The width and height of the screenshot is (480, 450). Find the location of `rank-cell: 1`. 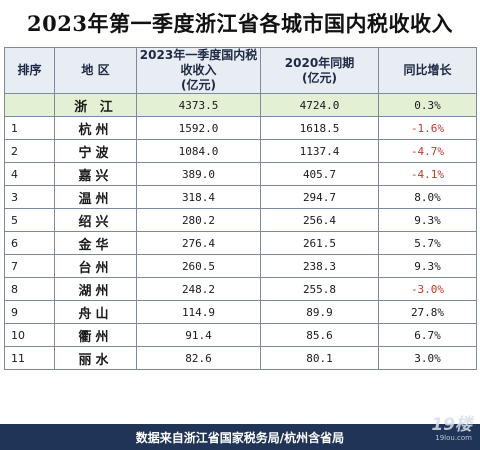

rank-cell: 1 is located at coordinates (29, 128).